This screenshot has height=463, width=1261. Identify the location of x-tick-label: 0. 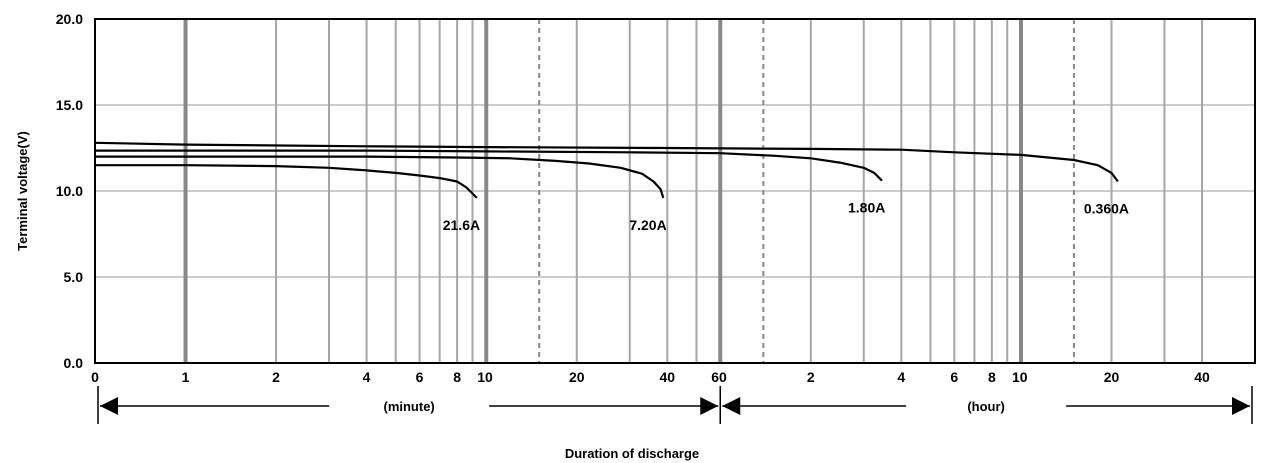
(95, 377).